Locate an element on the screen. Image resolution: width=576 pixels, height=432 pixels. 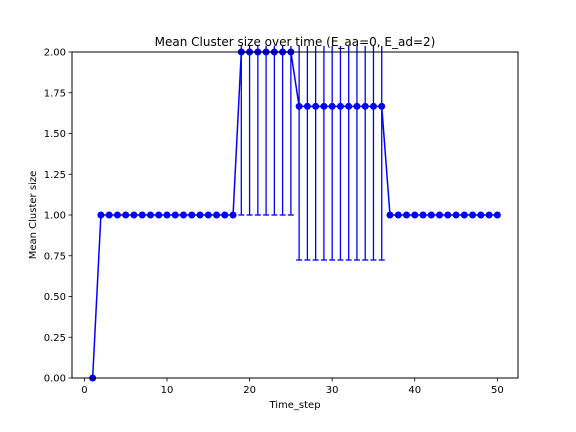
y-tick-label: 1.00 is located at coordinates (55, 216).